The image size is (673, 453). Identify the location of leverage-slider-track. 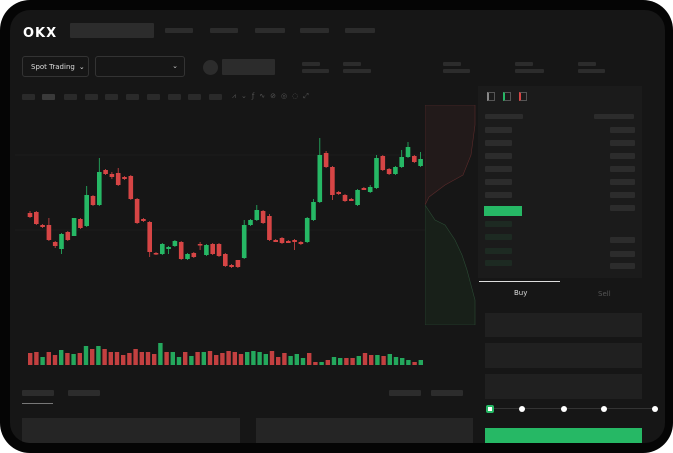
(573, 408).